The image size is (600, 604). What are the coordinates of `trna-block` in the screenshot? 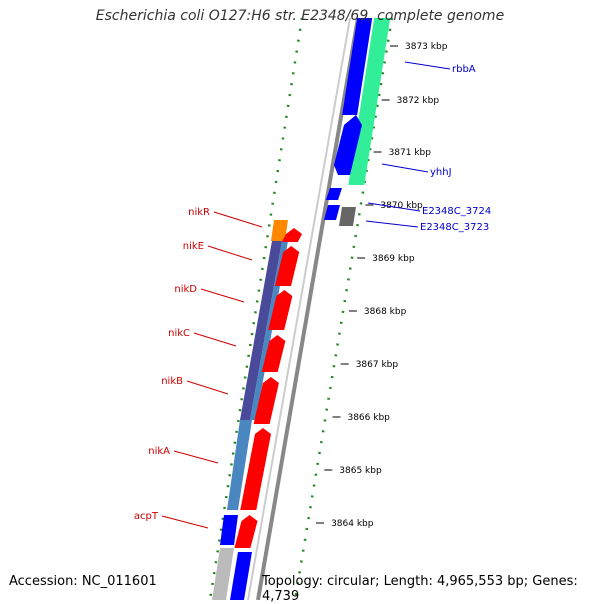 It's located at (279, 230).